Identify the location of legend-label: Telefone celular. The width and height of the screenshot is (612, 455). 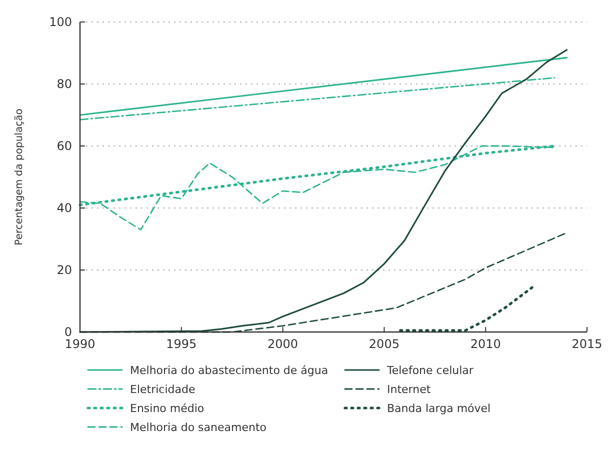
(430, 370).